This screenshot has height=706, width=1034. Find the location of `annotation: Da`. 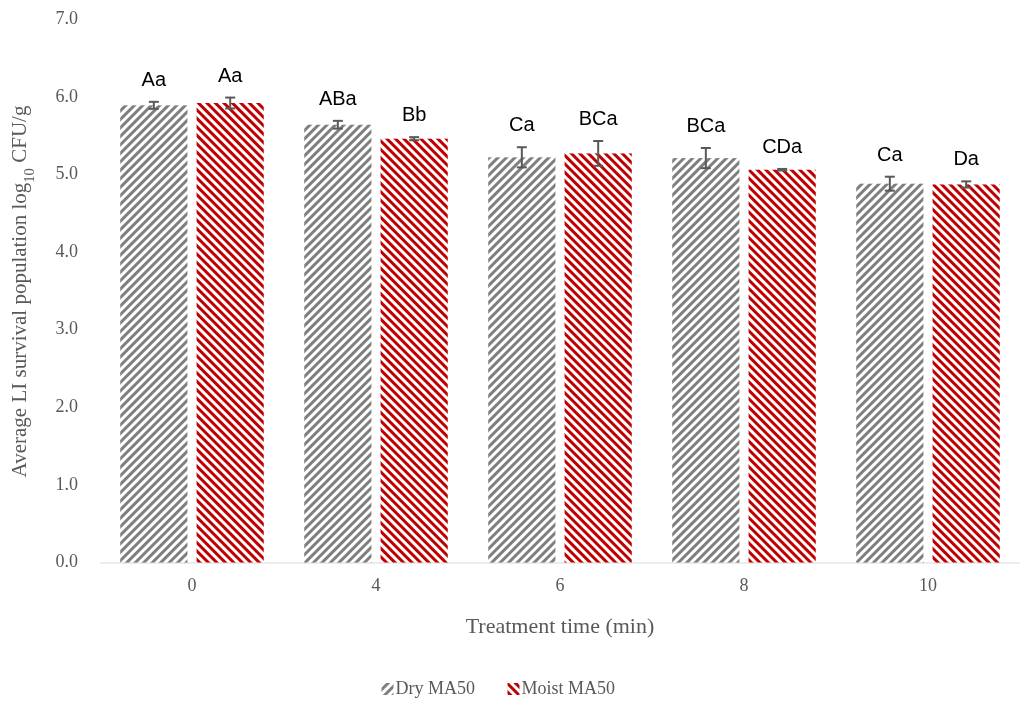

annotation: Da is located at coordinates (966, 158).